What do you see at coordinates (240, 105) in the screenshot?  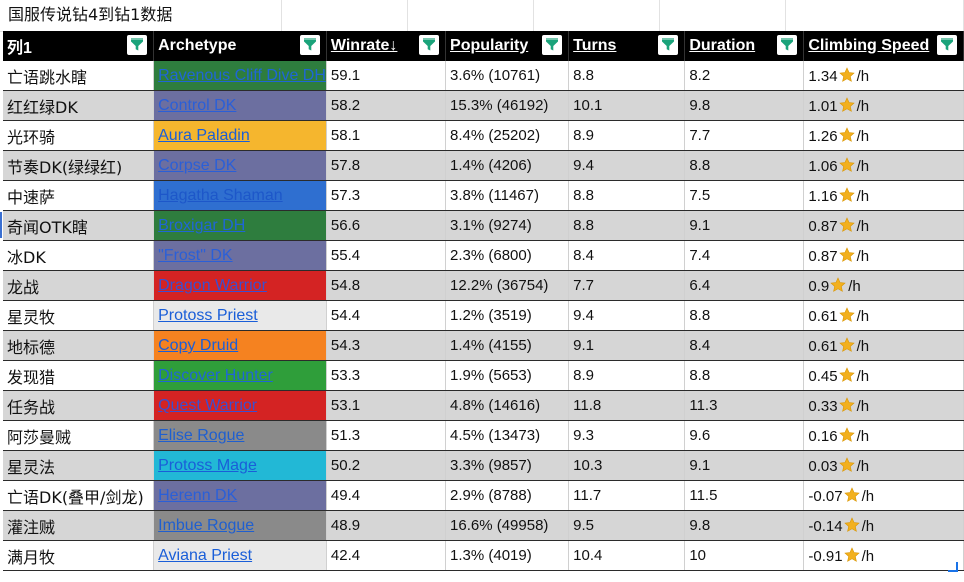 I see `archetype-cell: Control DK` at bounding box center [240, 105].